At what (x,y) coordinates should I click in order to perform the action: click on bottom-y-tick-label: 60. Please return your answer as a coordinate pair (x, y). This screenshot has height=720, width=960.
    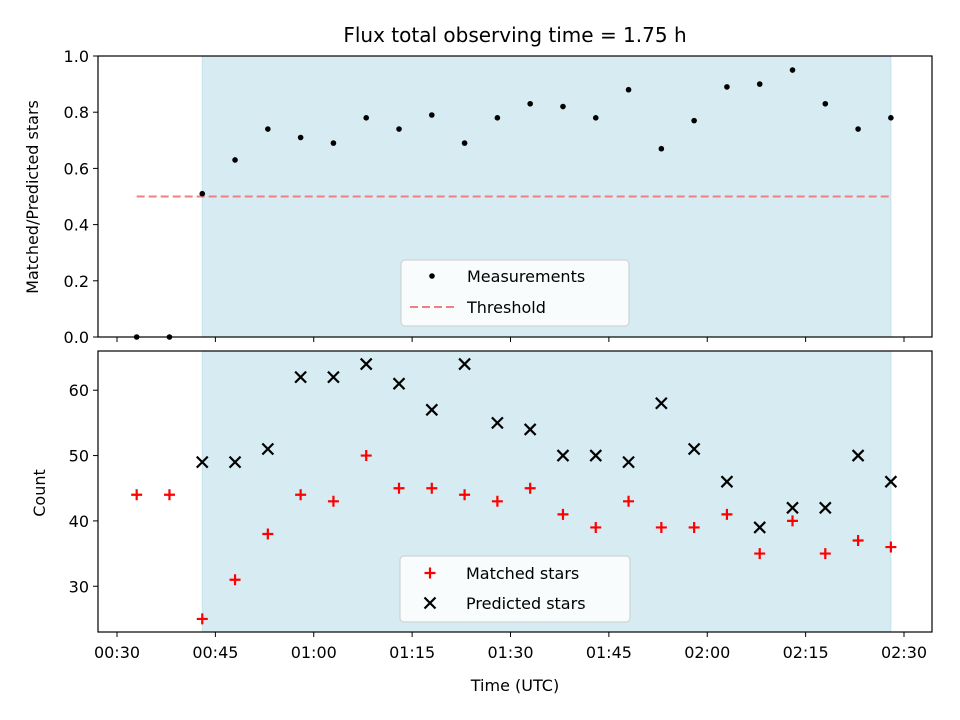
    Looking at the image, I should click on (79, 390).